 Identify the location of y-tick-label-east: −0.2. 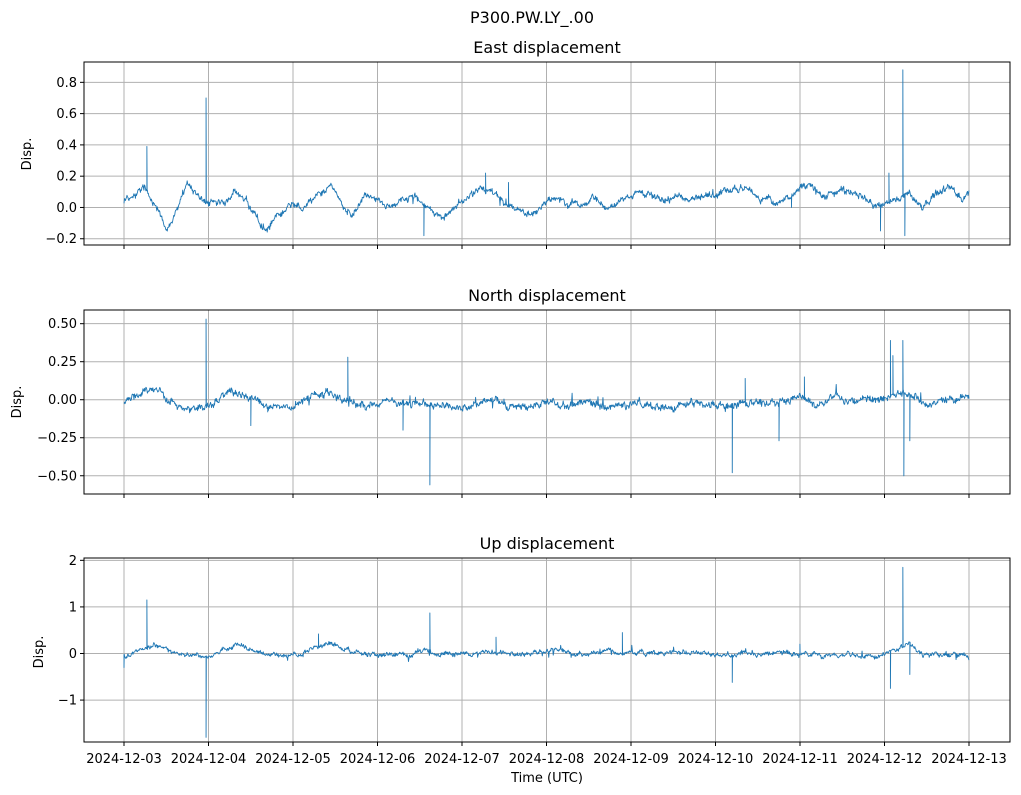
(61, 239).